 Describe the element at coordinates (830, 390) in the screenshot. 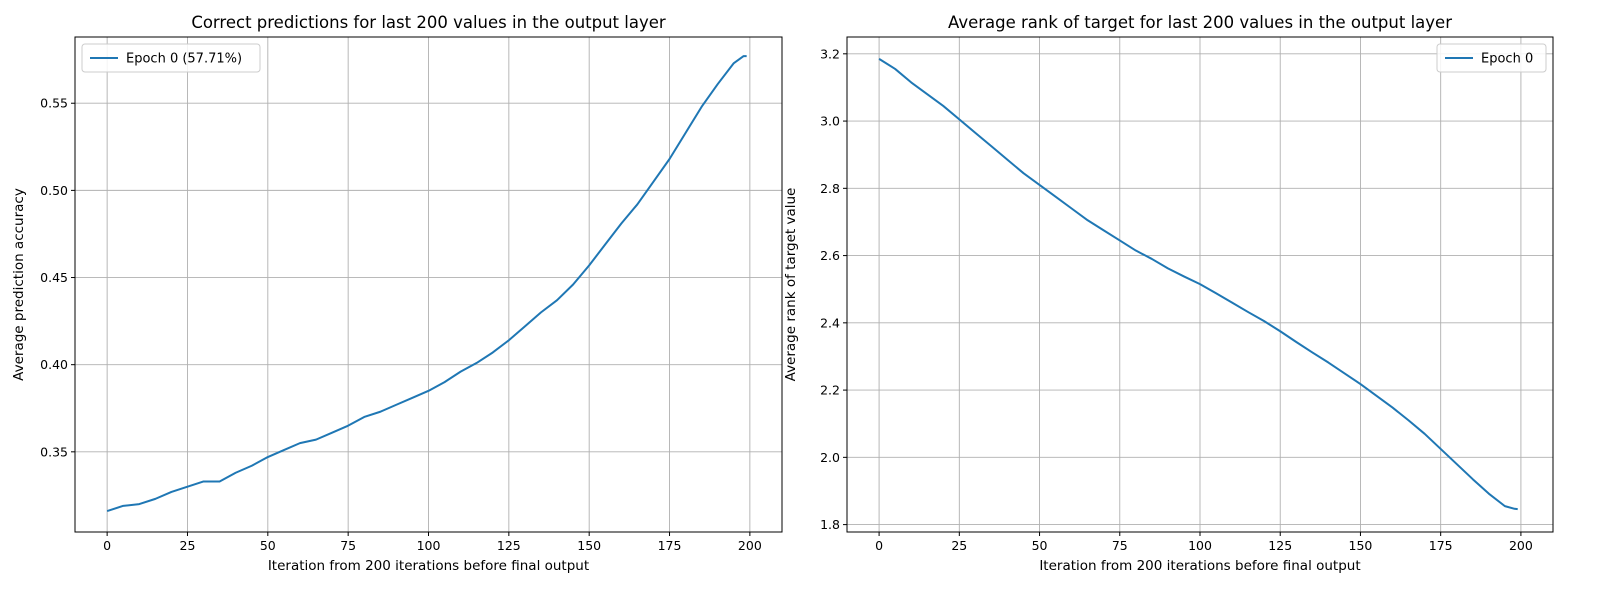

I see `y-tick-label: 2.2` at that location.